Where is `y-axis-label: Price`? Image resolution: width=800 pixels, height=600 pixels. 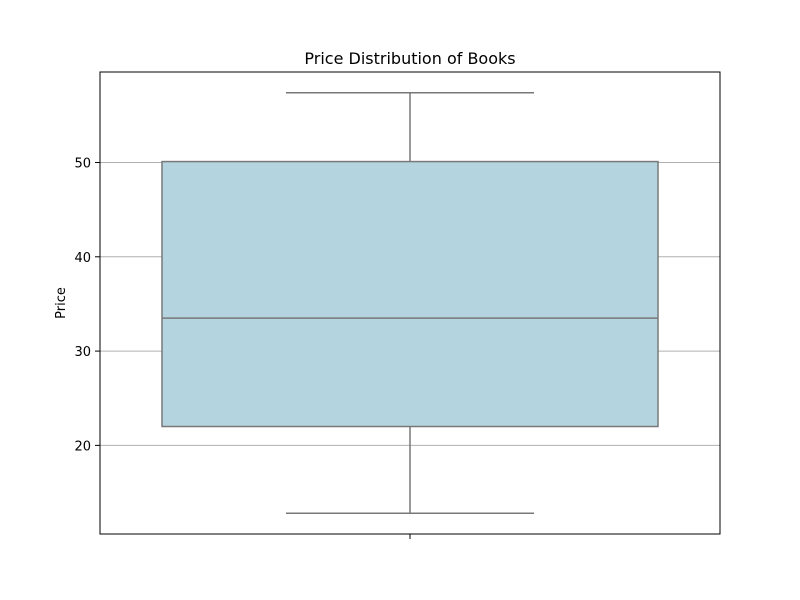 y-axis-label: Price is located at coordinates (61, 303).